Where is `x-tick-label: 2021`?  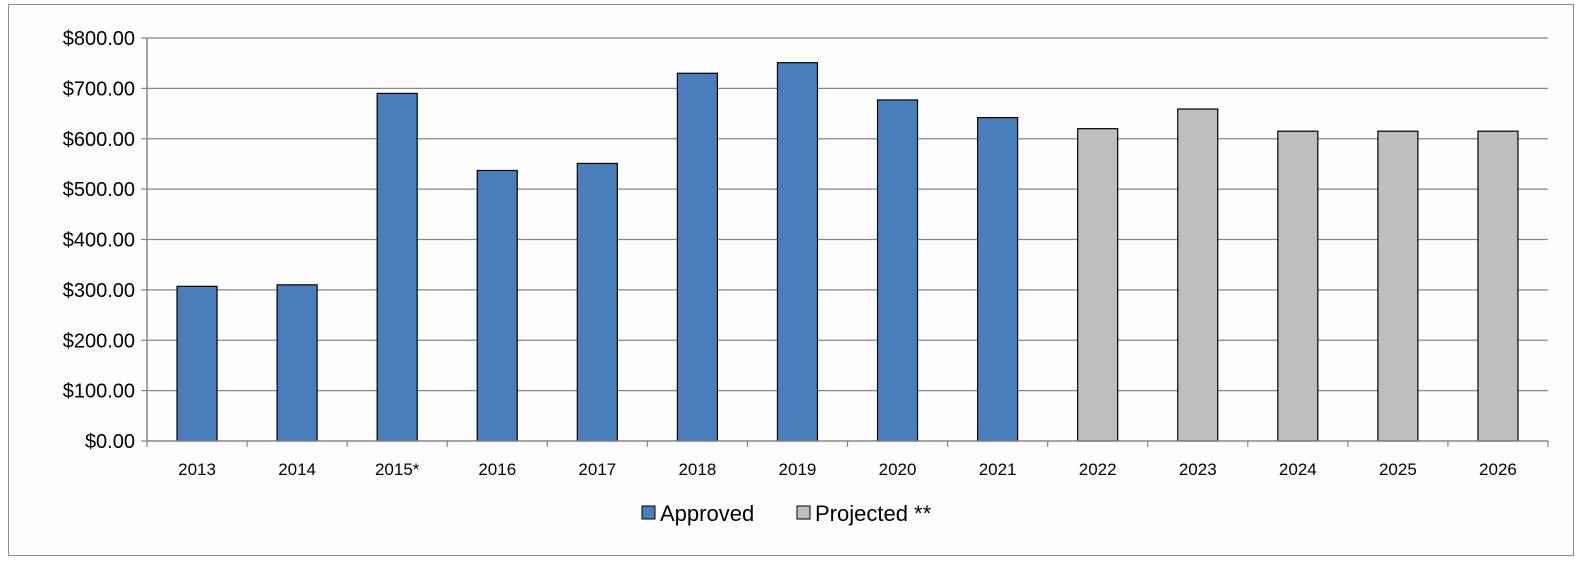 x-tick-label: 2021 is located at coordinates (998, 469).